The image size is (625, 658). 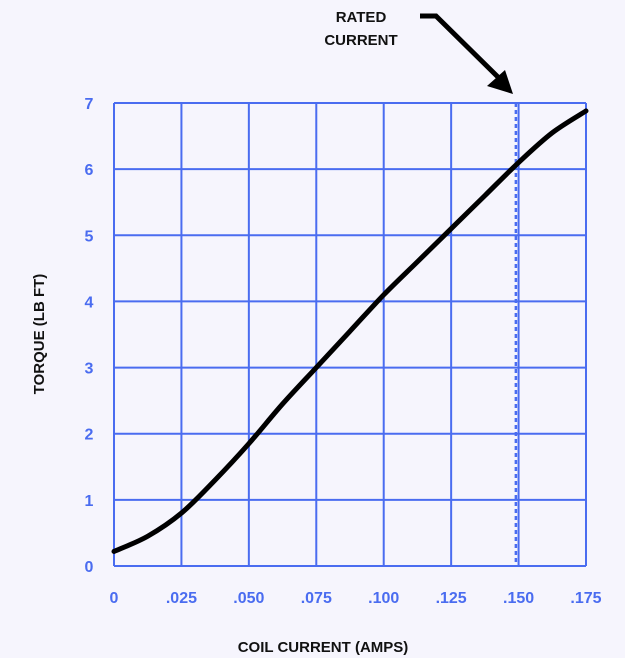 I want to click on x-tick-label: .100, so click(x=383, y=598).